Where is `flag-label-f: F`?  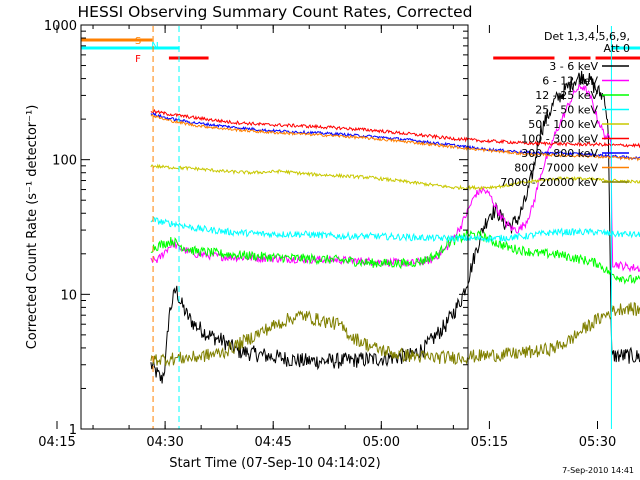
flag-label-f: F is located at coordinates (138, 59).